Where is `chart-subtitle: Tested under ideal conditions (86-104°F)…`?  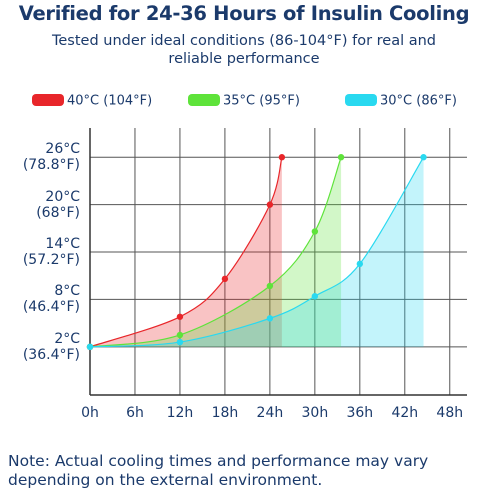
chart-subtitle: Tested under ideal conditions (86-104°F)… is located at coordinates (244, 50).